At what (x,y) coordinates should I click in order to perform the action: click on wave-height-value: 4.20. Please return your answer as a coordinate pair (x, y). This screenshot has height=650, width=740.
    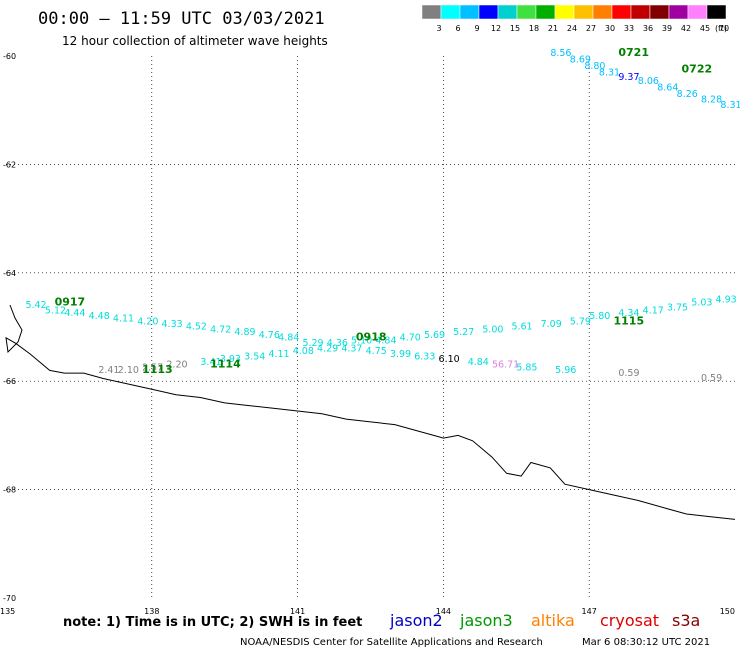
    Looking at the image, I should click on (147, 321).